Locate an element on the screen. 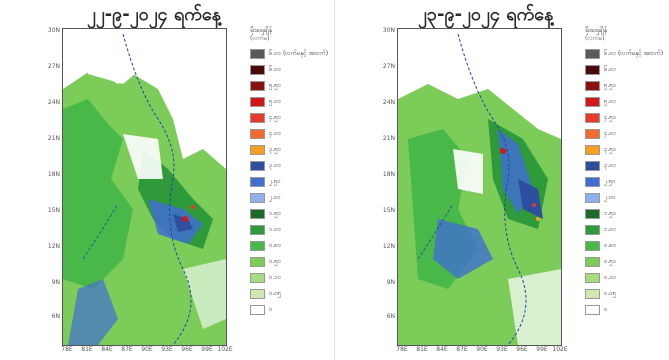 Image resolution: width=669 pixels, height=360 pixels. legend-item: ၆.၀၀ (လက်မနှင့် အထက်) is located at coordinates (627, 55).